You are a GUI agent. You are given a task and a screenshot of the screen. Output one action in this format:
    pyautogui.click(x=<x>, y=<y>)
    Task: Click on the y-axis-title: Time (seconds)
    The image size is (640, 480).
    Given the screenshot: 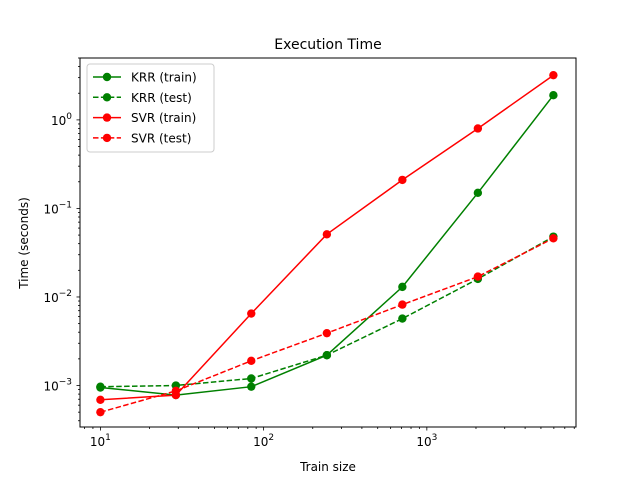 What is the action you would take?
    pyautogui.click(x=24, y=243)
    